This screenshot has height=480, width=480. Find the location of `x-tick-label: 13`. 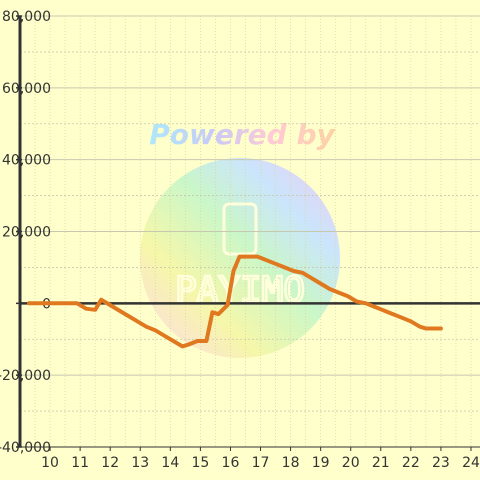

x-tick-label: 13 is located at coordinates (140, 463).